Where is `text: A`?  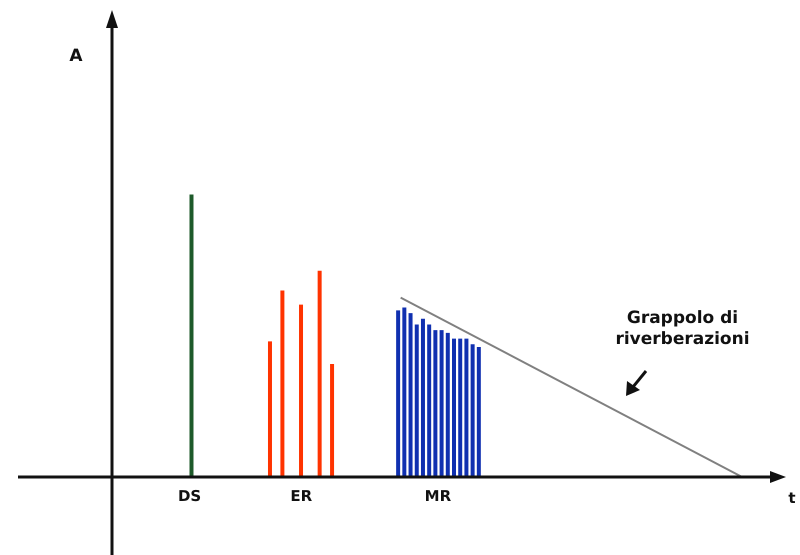 text: A is located at coordinates (76, 56).